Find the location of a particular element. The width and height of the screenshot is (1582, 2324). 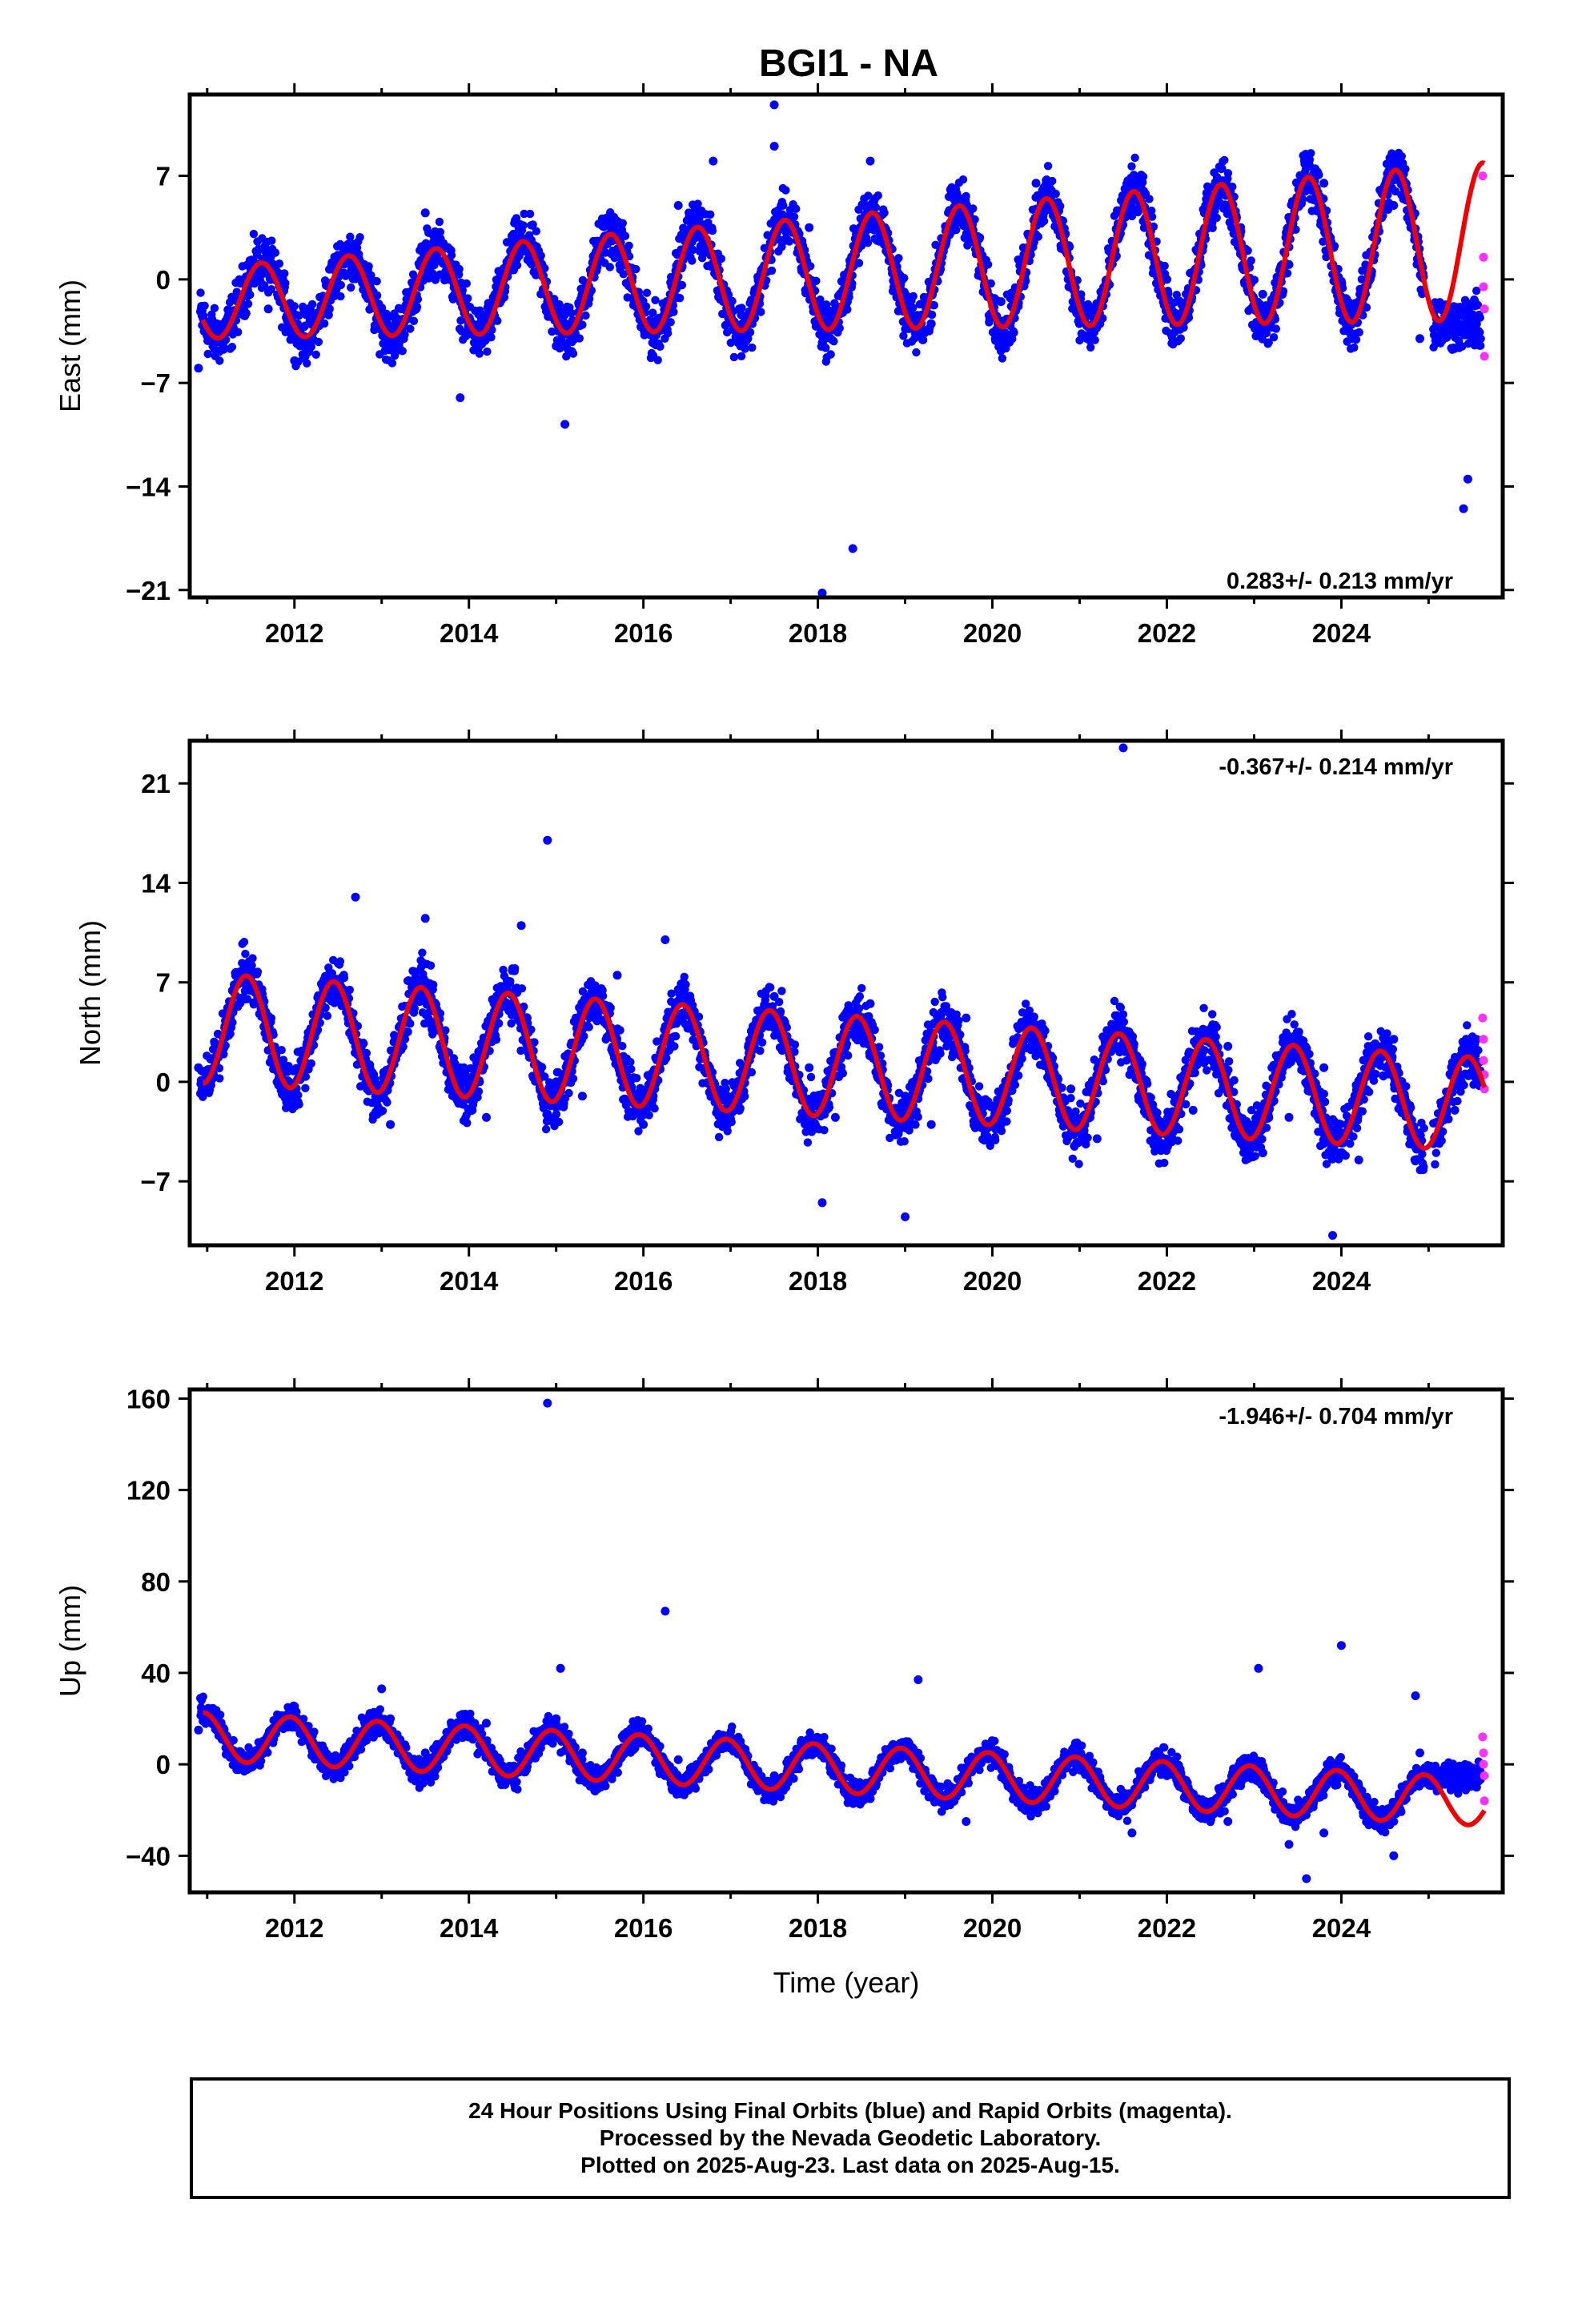

y-tick-label: −14 is located at coordinates (148, 486).